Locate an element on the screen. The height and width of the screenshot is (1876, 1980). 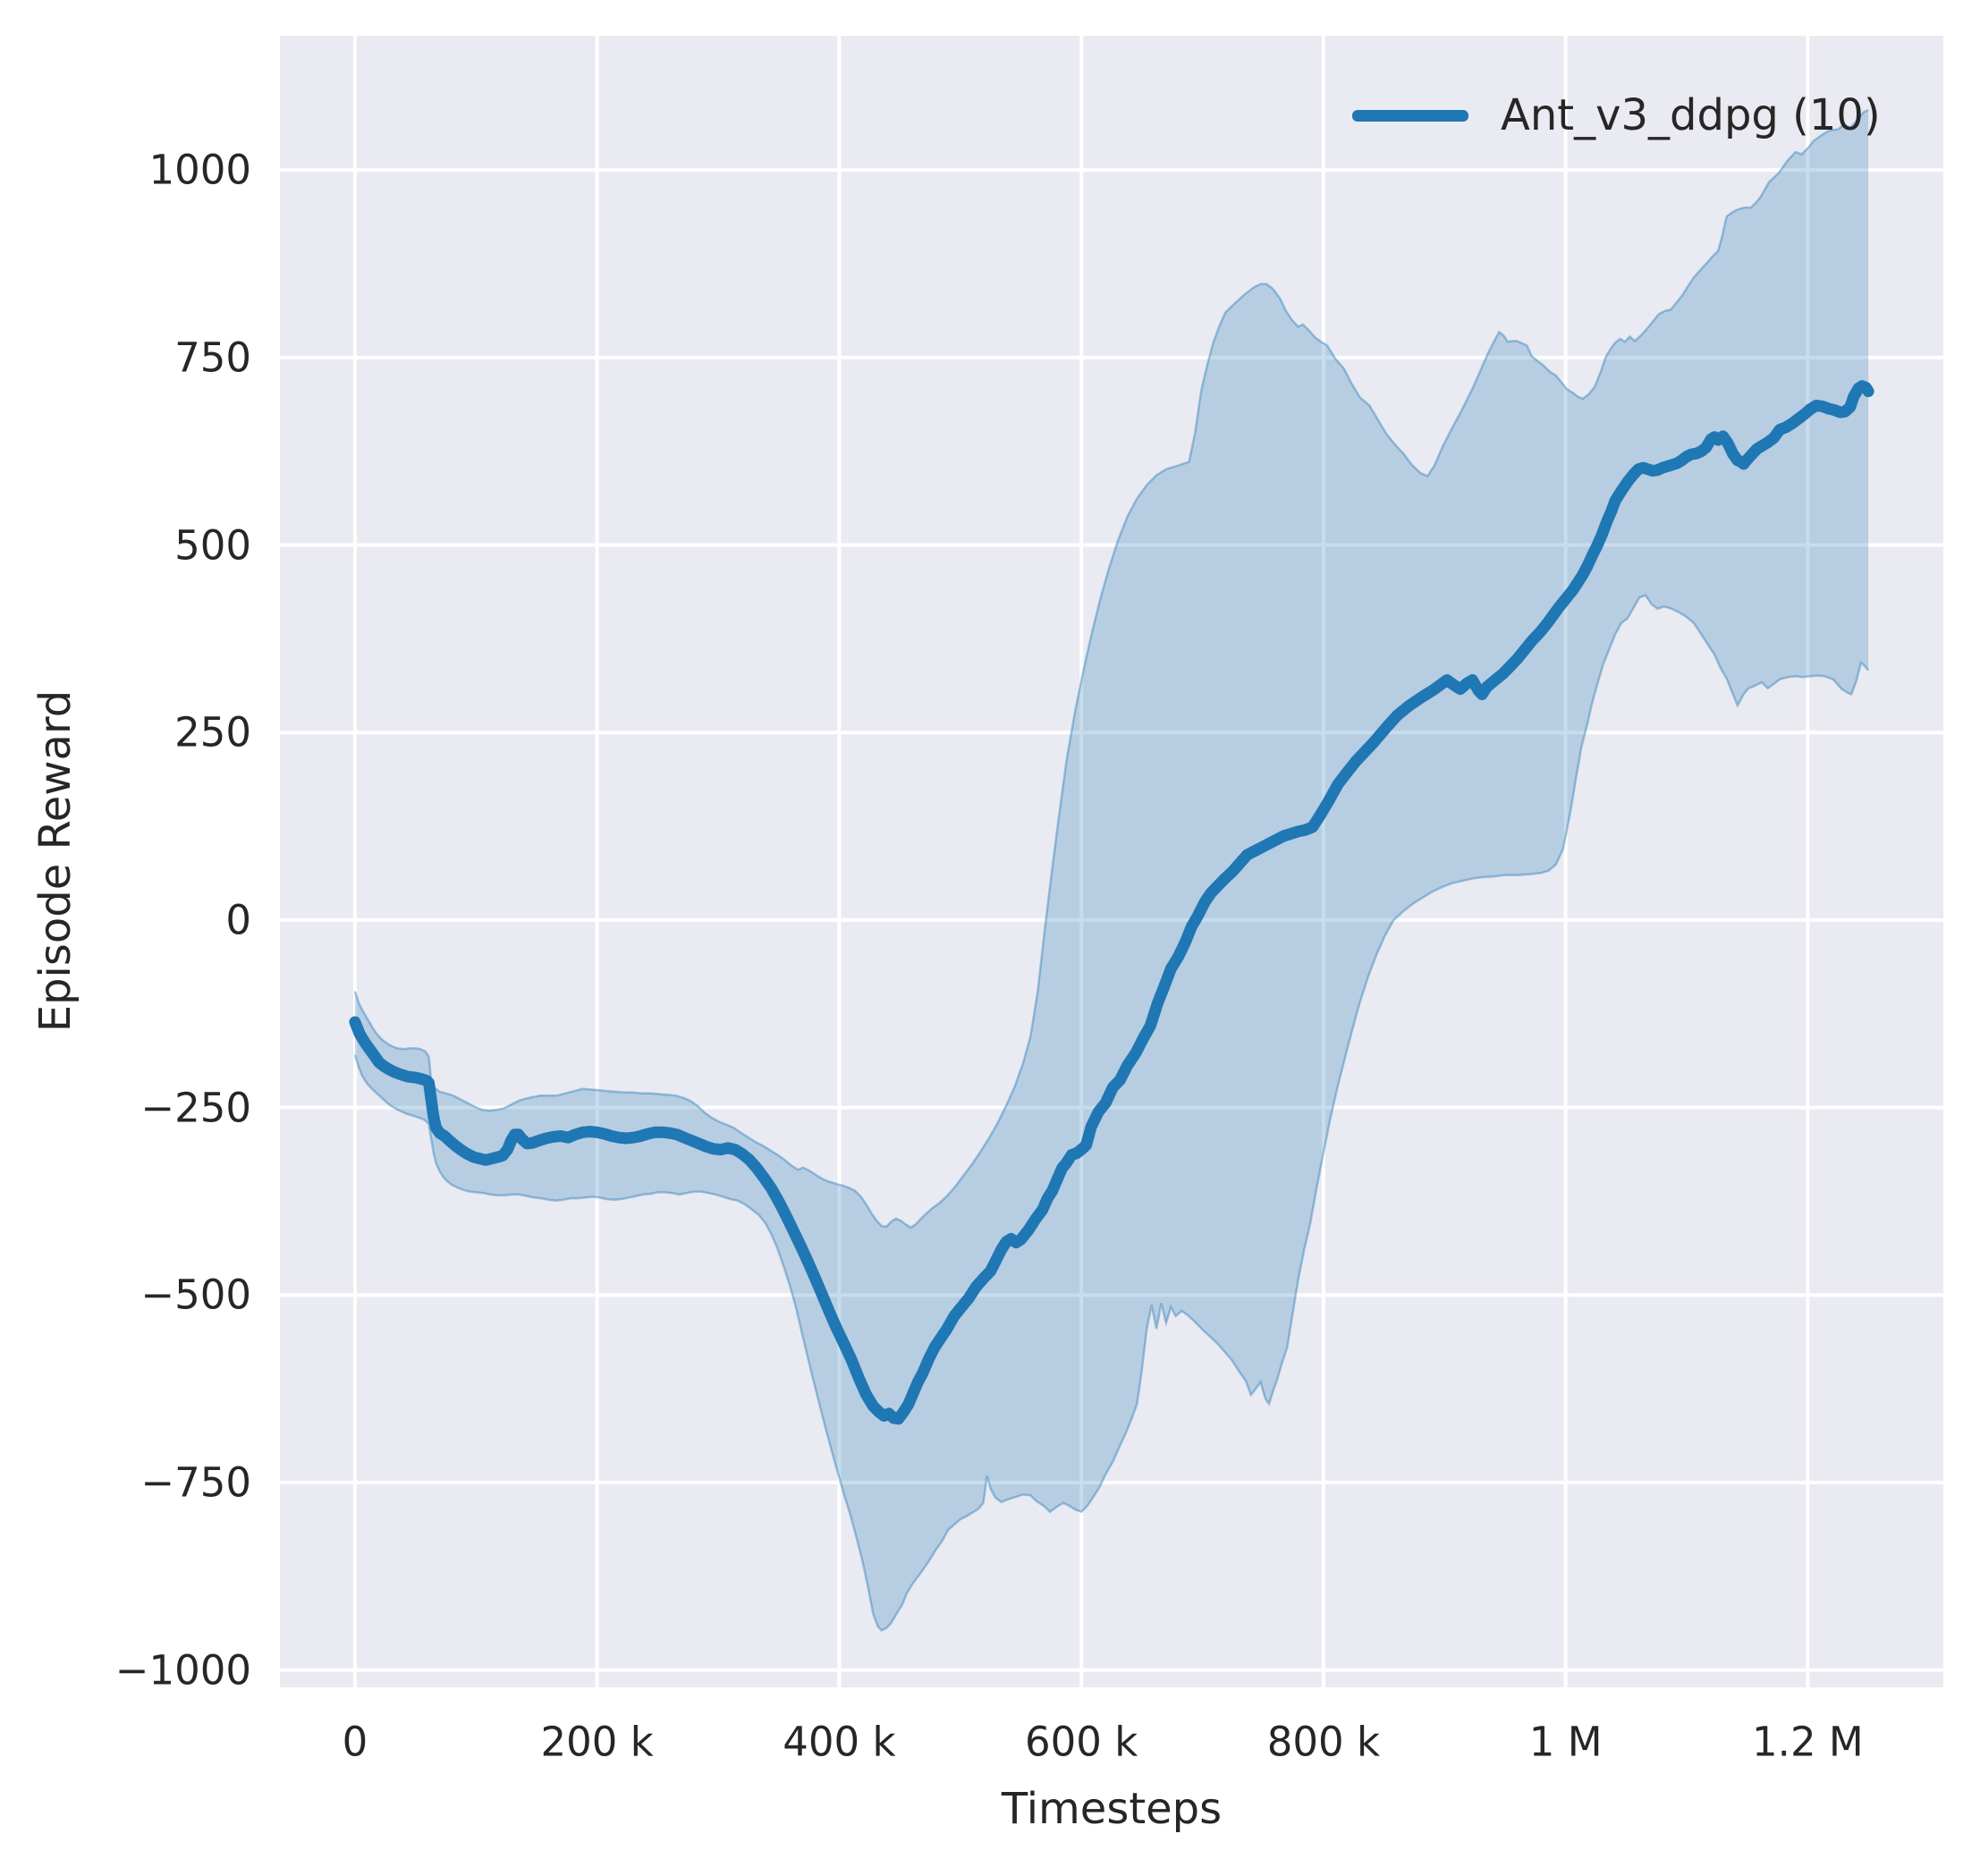
x-tick-label: 1.2 M is located at coordinates (1808, 1742).